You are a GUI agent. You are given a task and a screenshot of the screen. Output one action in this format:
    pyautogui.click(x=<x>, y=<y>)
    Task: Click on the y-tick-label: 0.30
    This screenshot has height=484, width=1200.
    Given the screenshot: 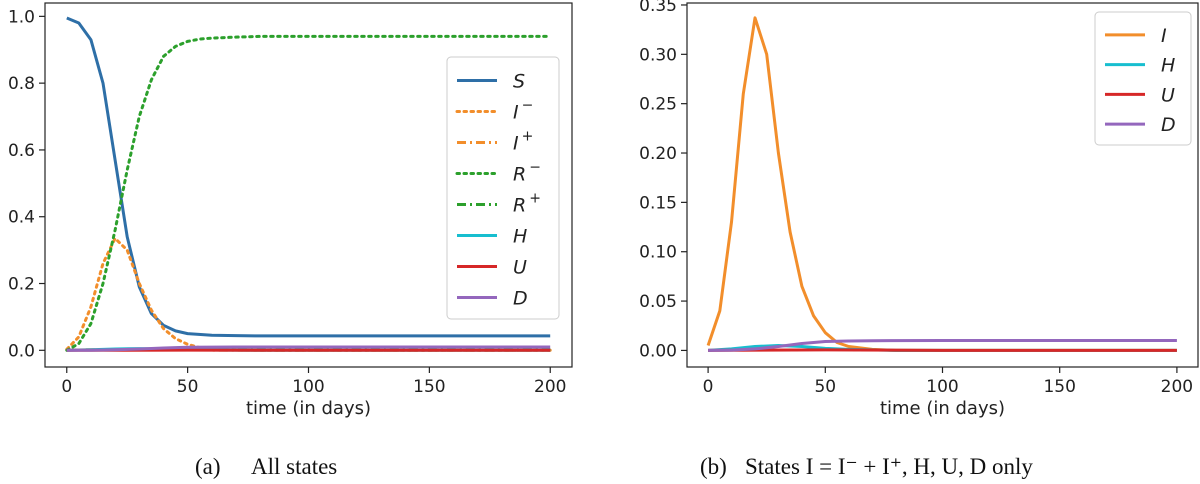 What is the action you would take?
    pyautogui.click(x=658, y=55)
    